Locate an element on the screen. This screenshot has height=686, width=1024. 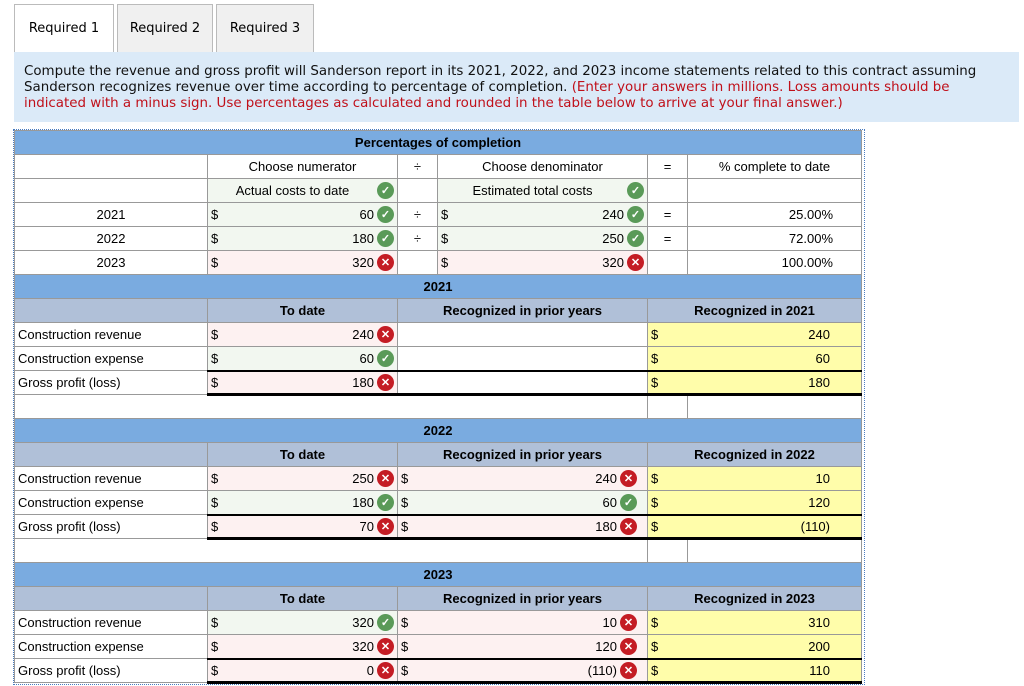
section-year-header: 2022 is located at coordinates (438, 430).